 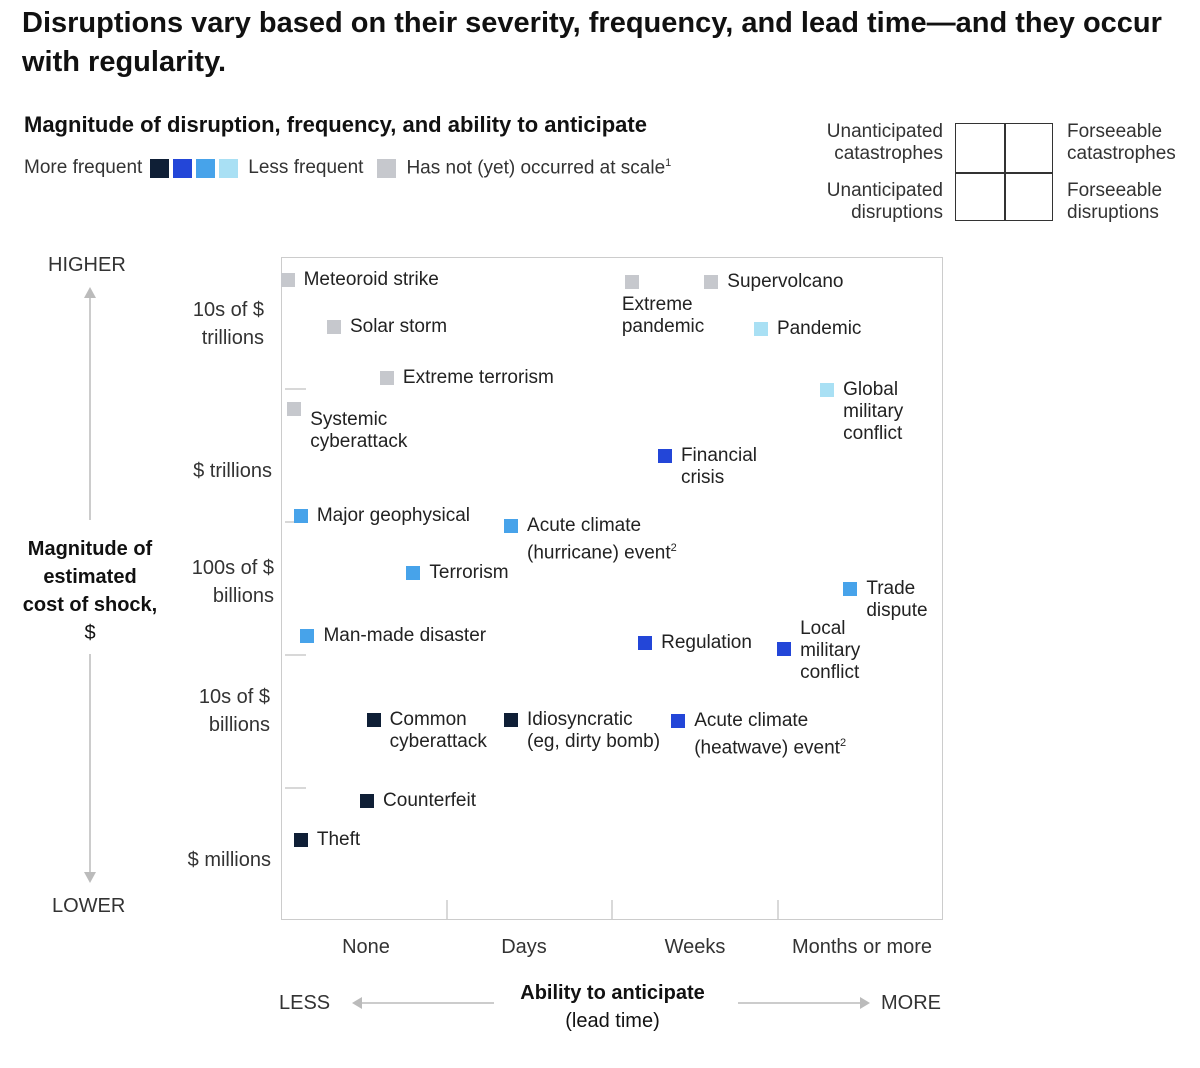 I want to click on y-axis-lower: LOWER, so click(x=89, y=906).